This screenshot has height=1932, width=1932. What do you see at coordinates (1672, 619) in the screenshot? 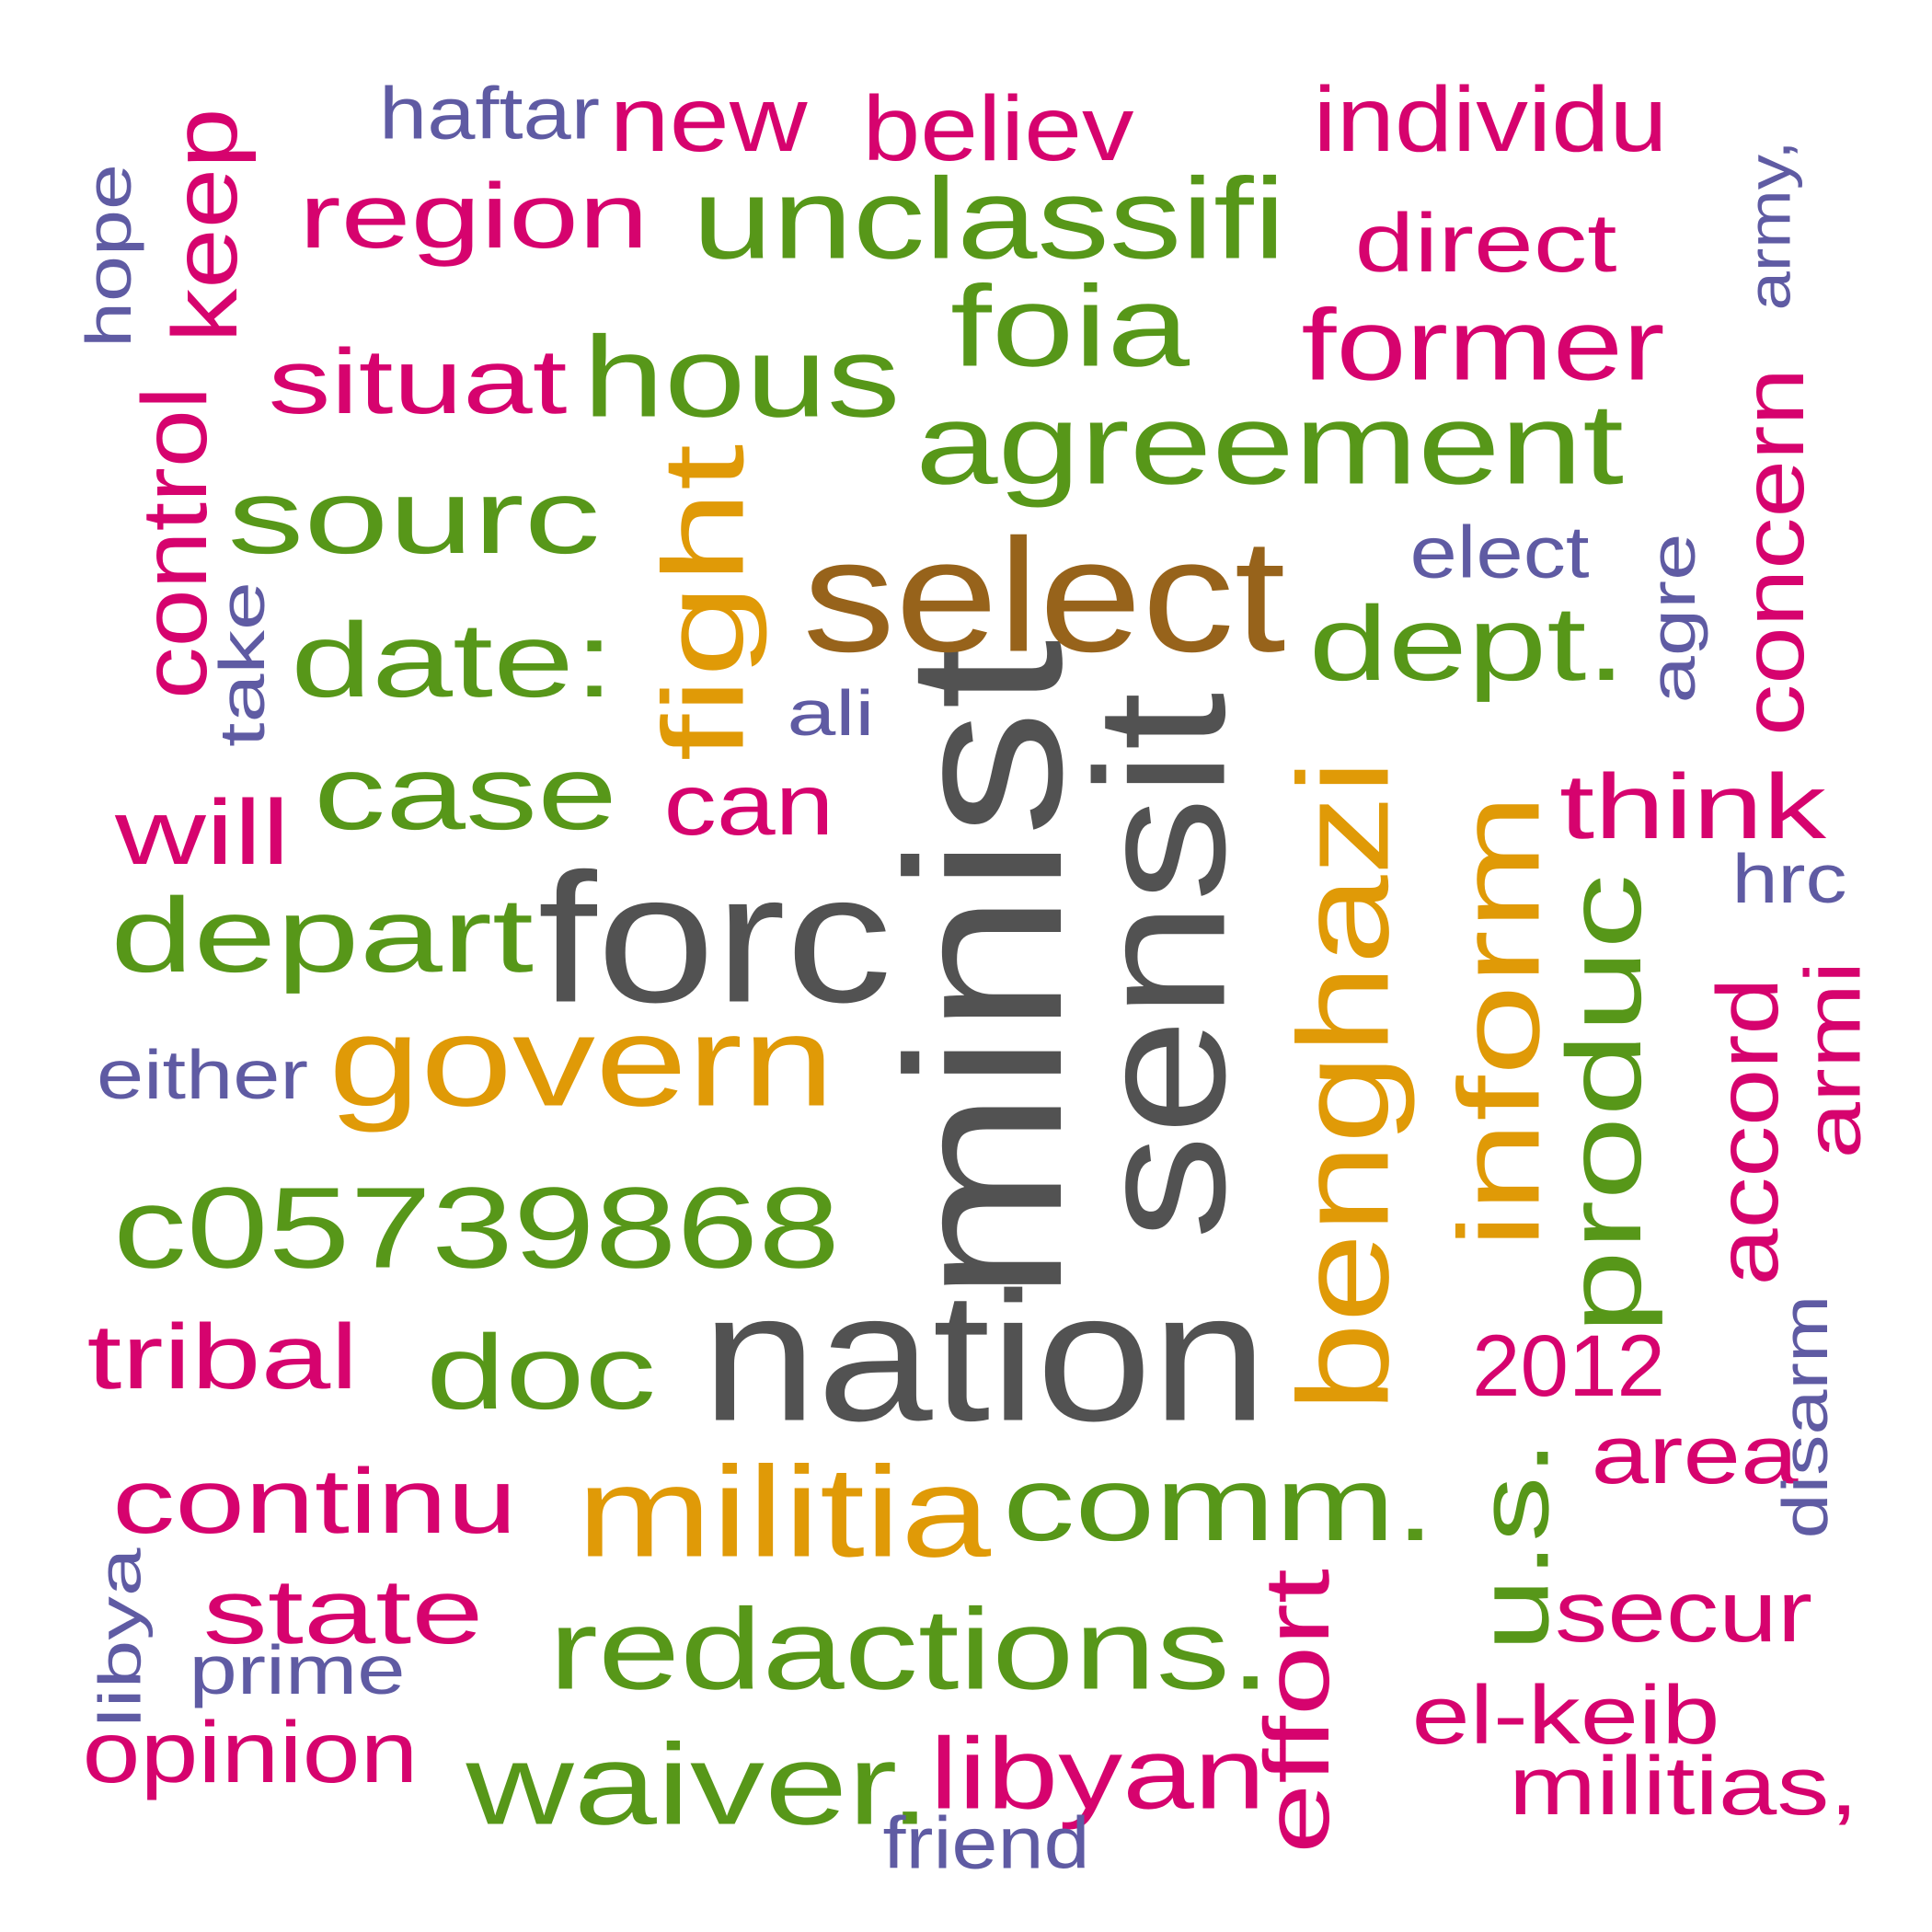
I see `word-agre: agre` at bounding box center [1672, 619].